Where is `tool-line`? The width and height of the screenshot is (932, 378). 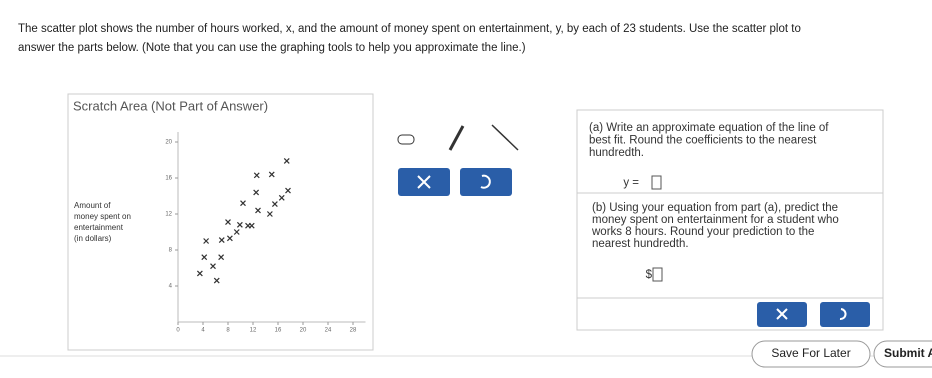 tool-line is located at coordinates (505, 137).